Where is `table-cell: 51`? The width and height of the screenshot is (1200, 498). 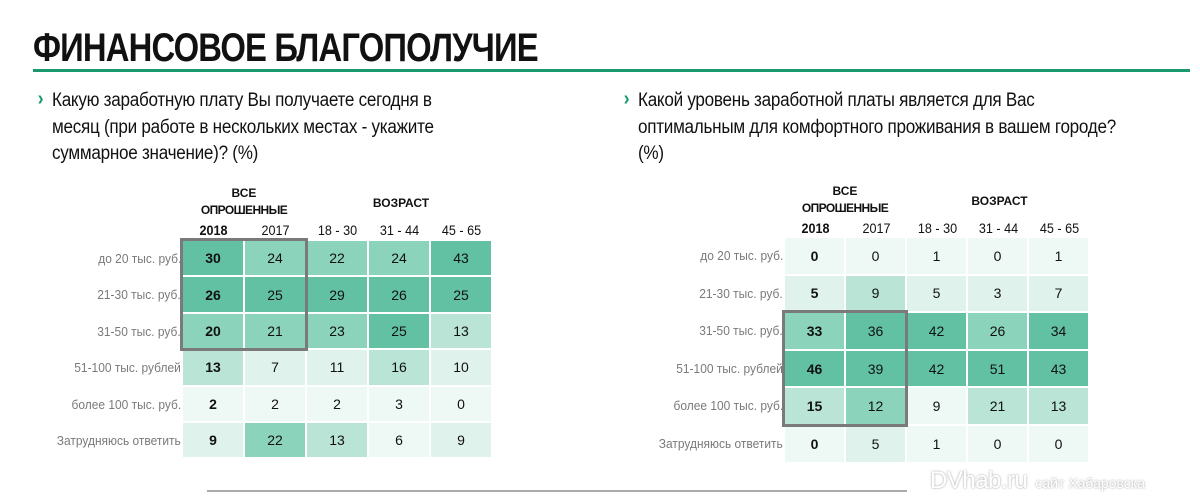 table-cell: 51 is located at coordinates (997, 368).